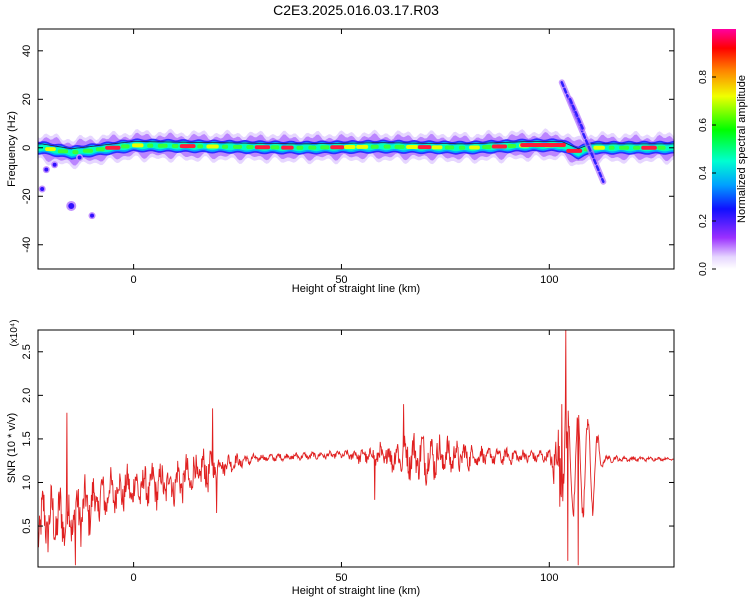 The width and height of the screenshot is (750, 600). What do you see at coordinates (27, 482) in the screenshot?
I see `snr-y-tick-label: 1.0` at bounding box center [27, 482].